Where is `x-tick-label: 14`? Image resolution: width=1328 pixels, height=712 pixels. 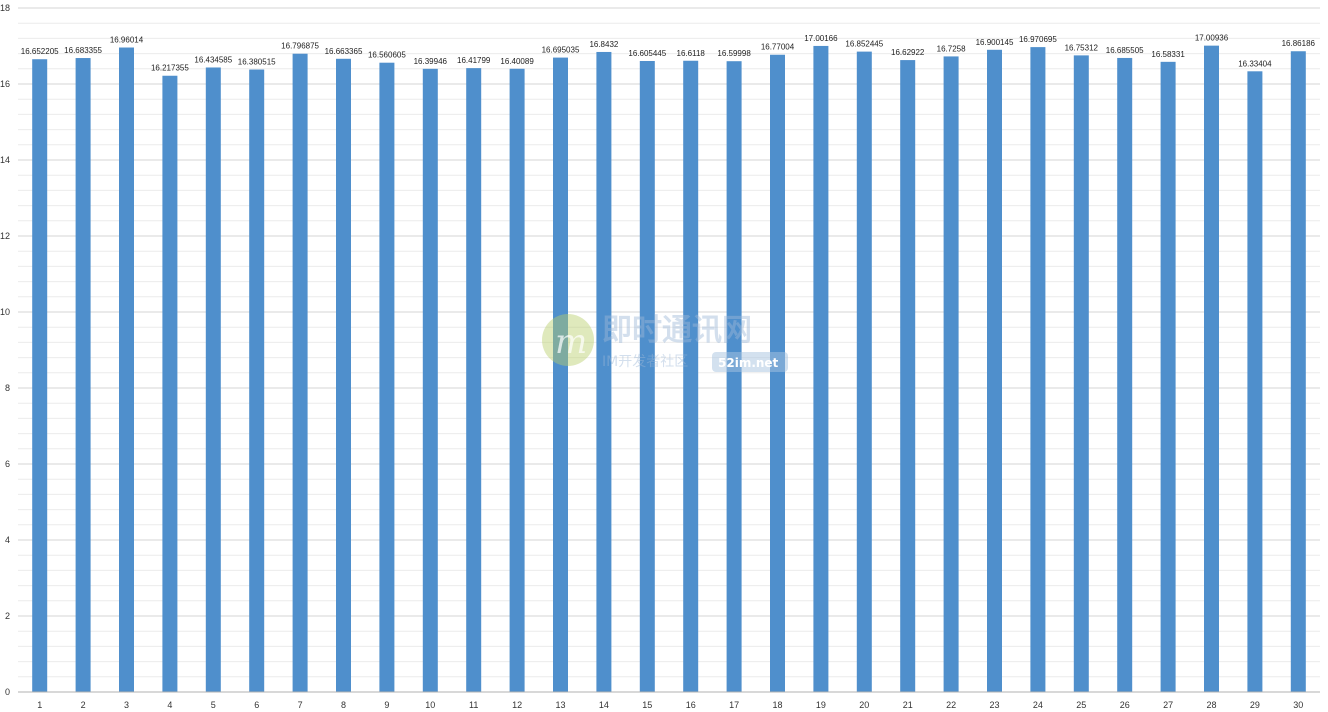 x-tick-label: 14 is located at coordinates (604, 705).